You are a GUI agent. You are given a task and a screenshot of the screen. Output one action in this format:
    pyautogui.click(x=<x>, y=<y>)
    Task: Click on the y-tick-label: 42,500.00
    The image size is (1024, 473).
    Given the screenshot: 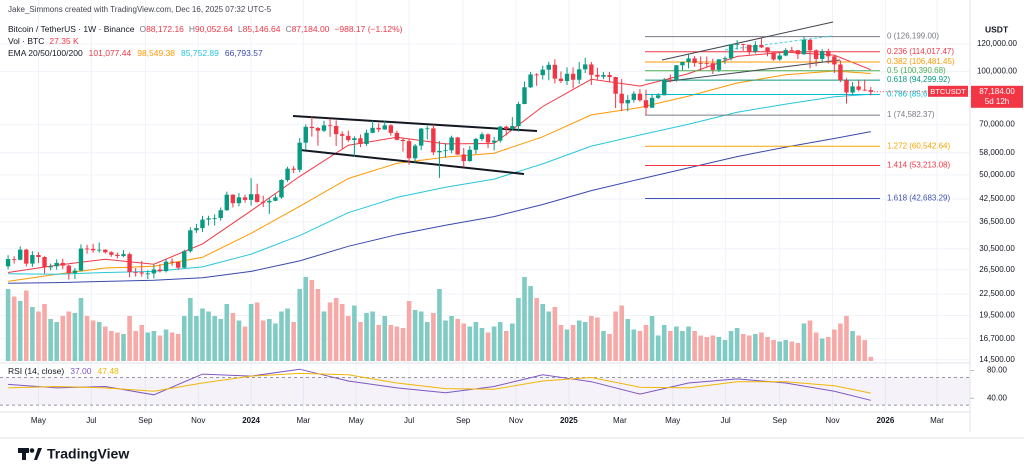 What is the action you would take?
    pyautogui.click(x=997, y=198)
    